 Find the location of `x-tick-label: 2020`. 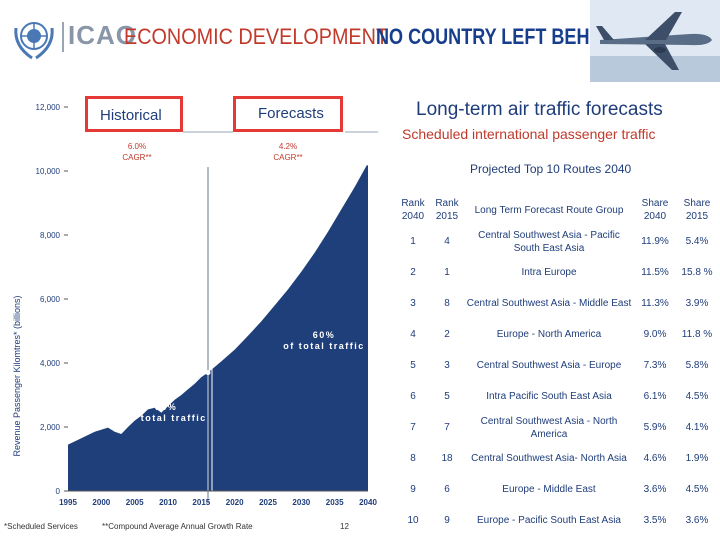

x-tick-label: 2020 is located at coordinates (235, 502).